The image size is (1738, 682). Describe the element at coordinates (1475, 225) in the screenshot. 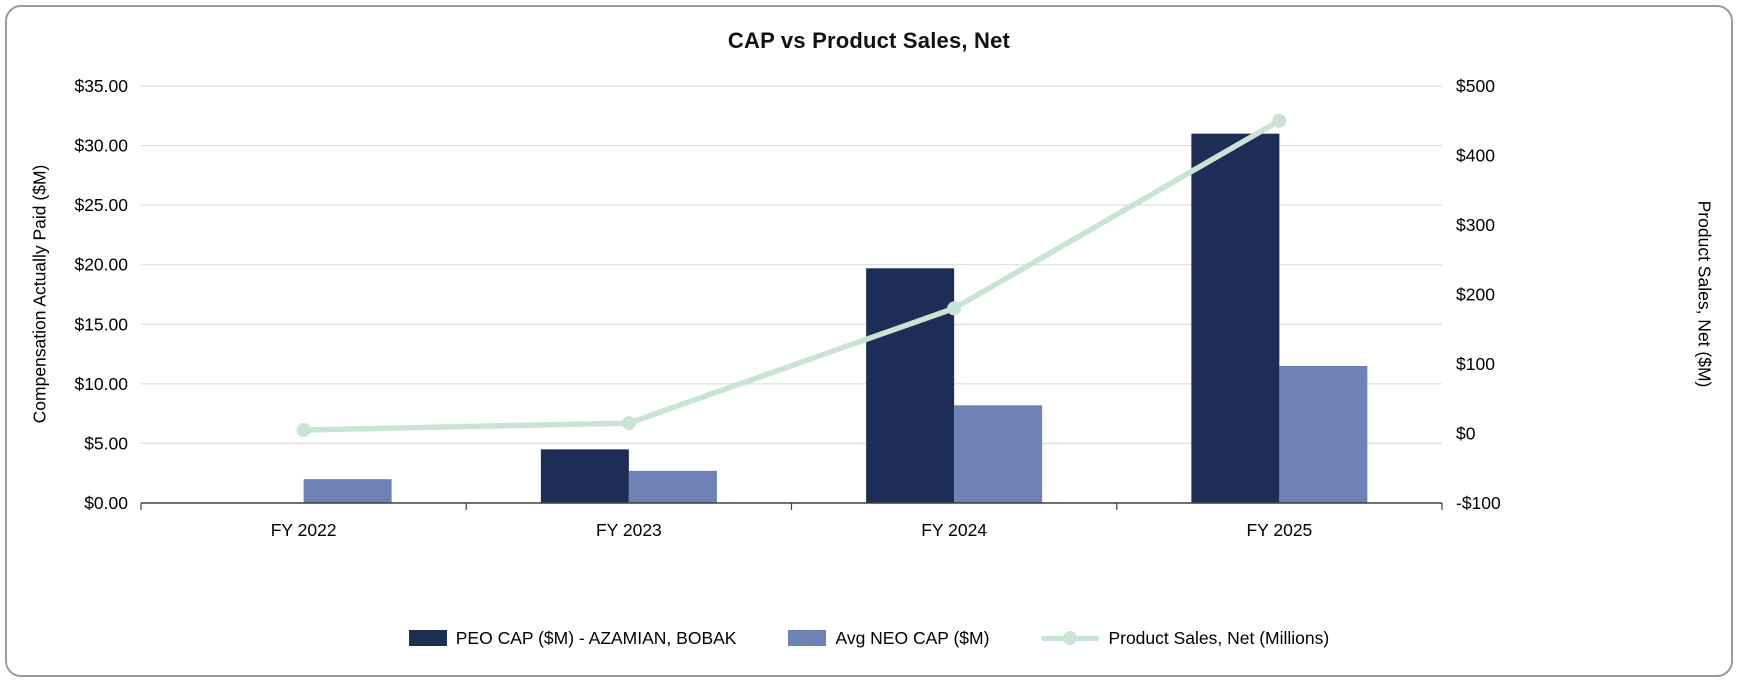

I see `right-axis-tick-label: $300` at that location.